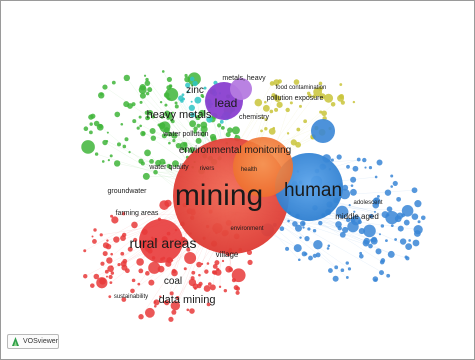  Describe the element at coordinates (263, 167) in the screenshot. I see `node-health` at that location.